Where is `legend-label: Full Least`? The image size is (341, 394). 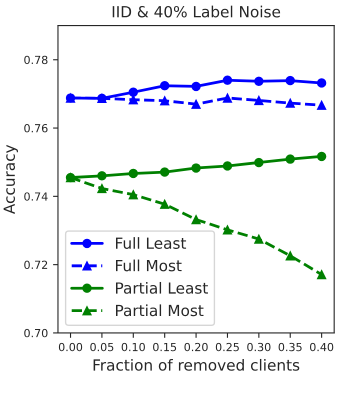 legend-label: Full Least is located at coordinates (151, 243).